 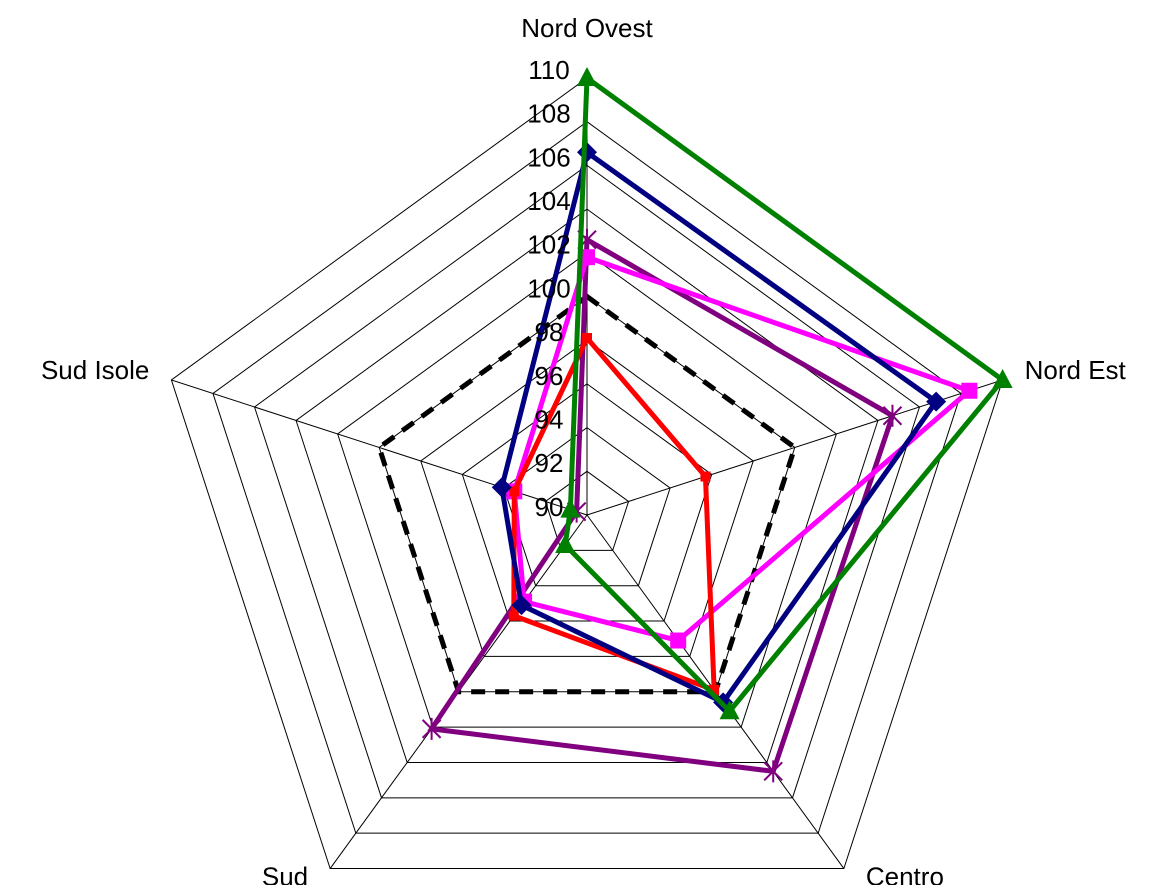 I want to click on category-label: Centro, so click(x=905, y=873).